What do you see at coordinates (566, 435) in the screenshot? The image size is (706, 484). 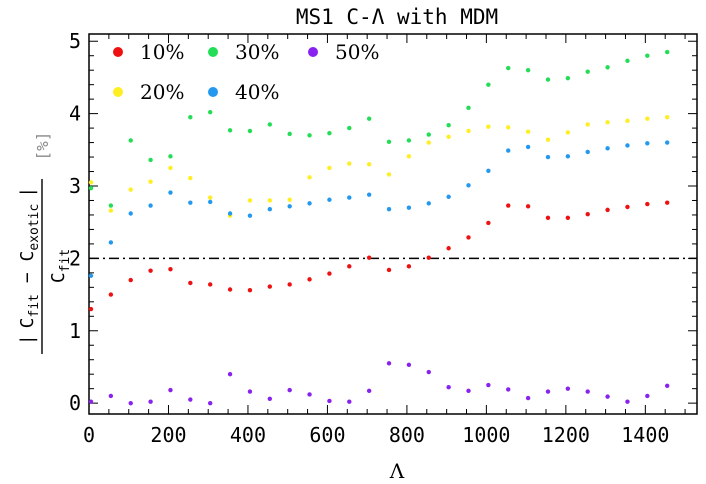 I see `x-tick-label: 1200` at bounding box center [566, 435].